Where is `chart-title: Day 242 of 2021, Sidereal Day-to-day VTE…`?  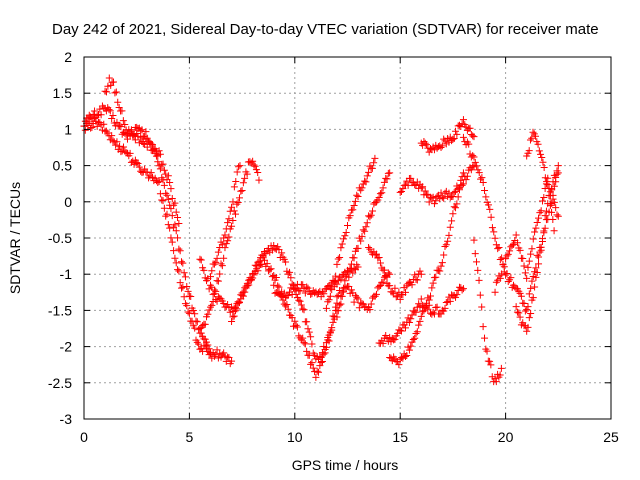
chart-title: Day 242 of 2021, Sidereal Day-to-day VTE… is located at coordinates (325, 29).